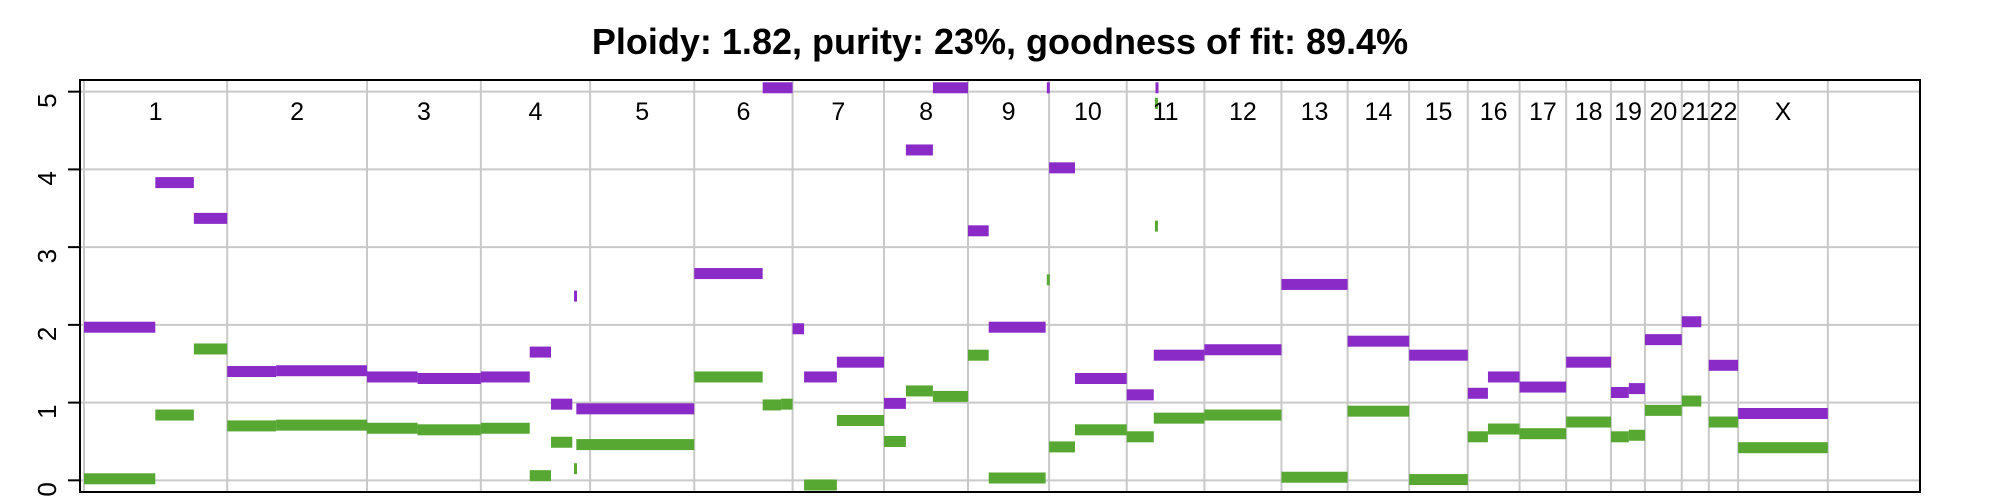  What do you see at coordinates (1628, 112) in the screenshot?
I see `chromosome-label: 19` at bounding box center [1628, 112].